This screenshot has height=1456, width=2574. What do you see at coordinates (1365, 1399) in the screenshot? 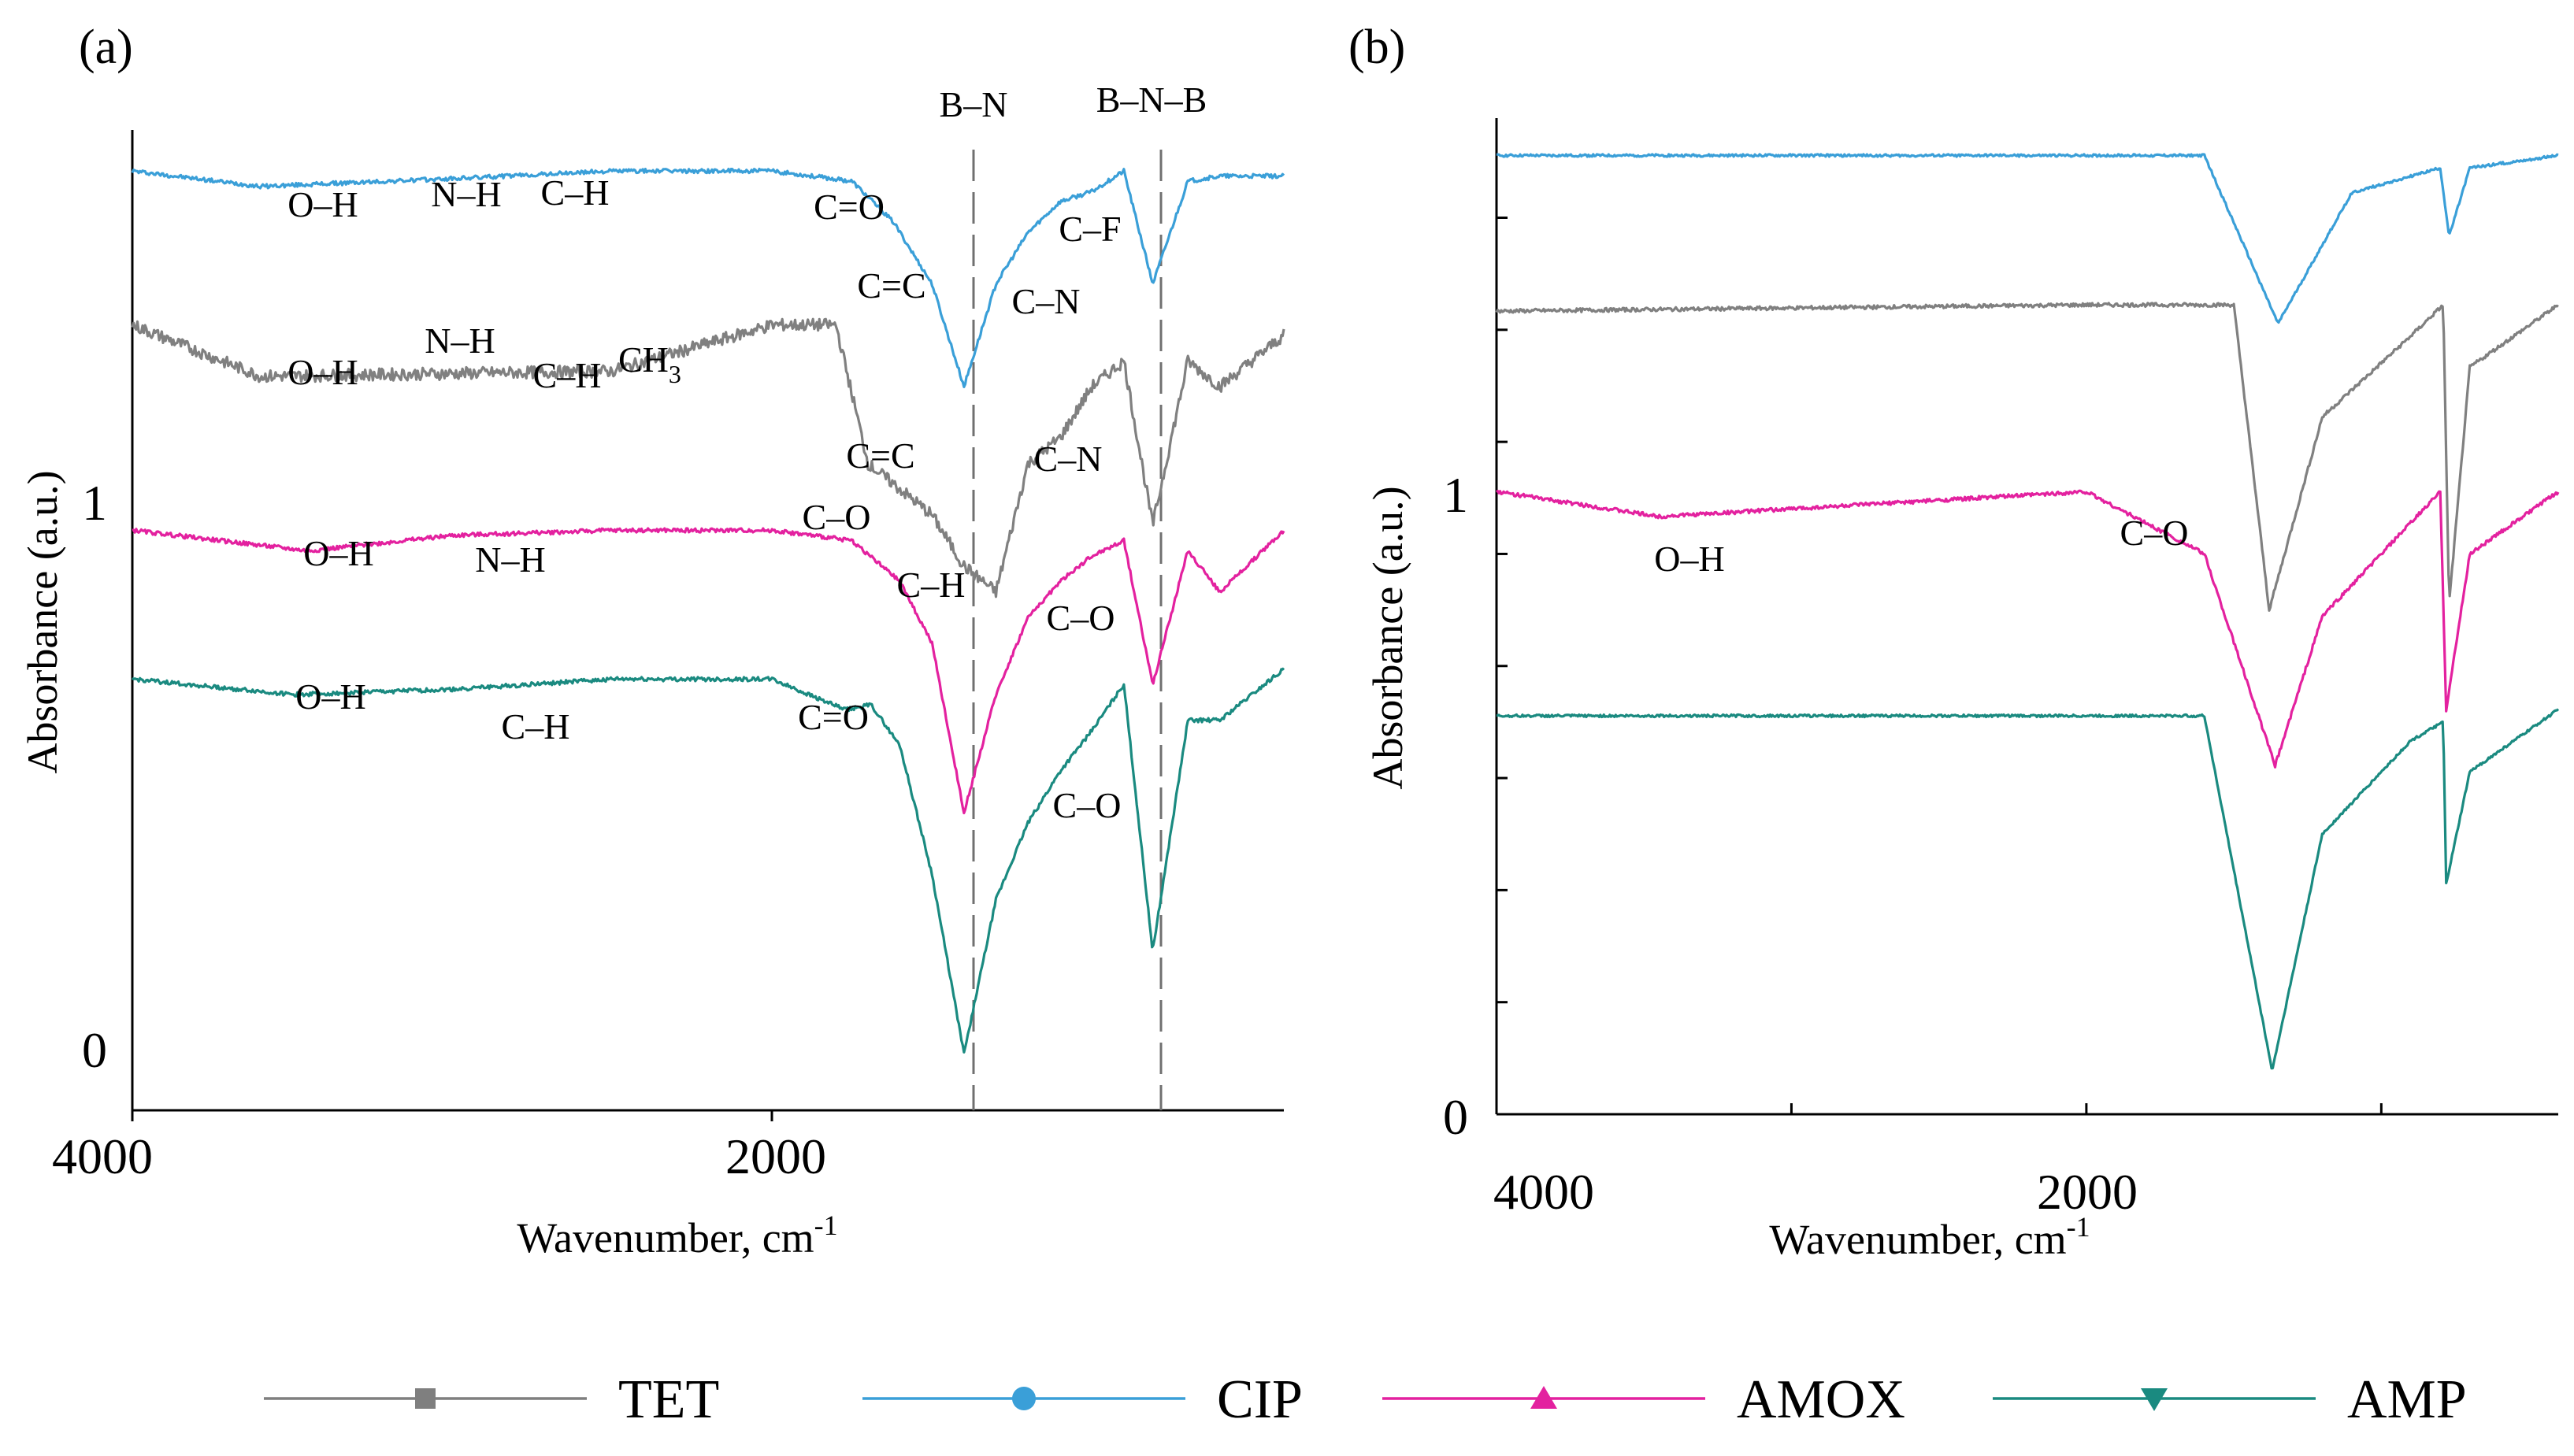
I see `legend: TET CIP AMOX AMP` at bounding box center [1365, 1399].